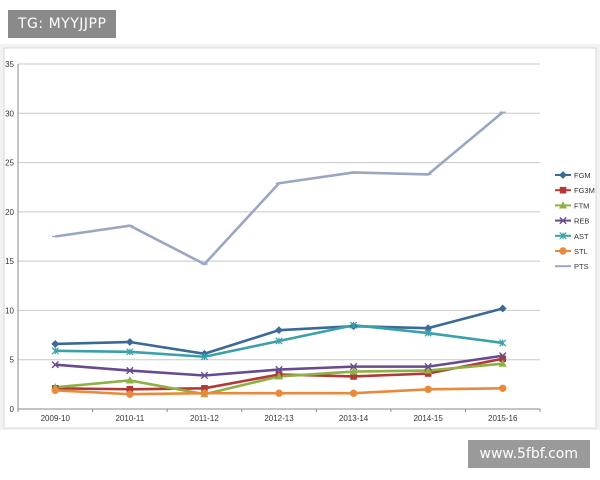  I want to click on y-tick-label: 20, so click(9, 212).